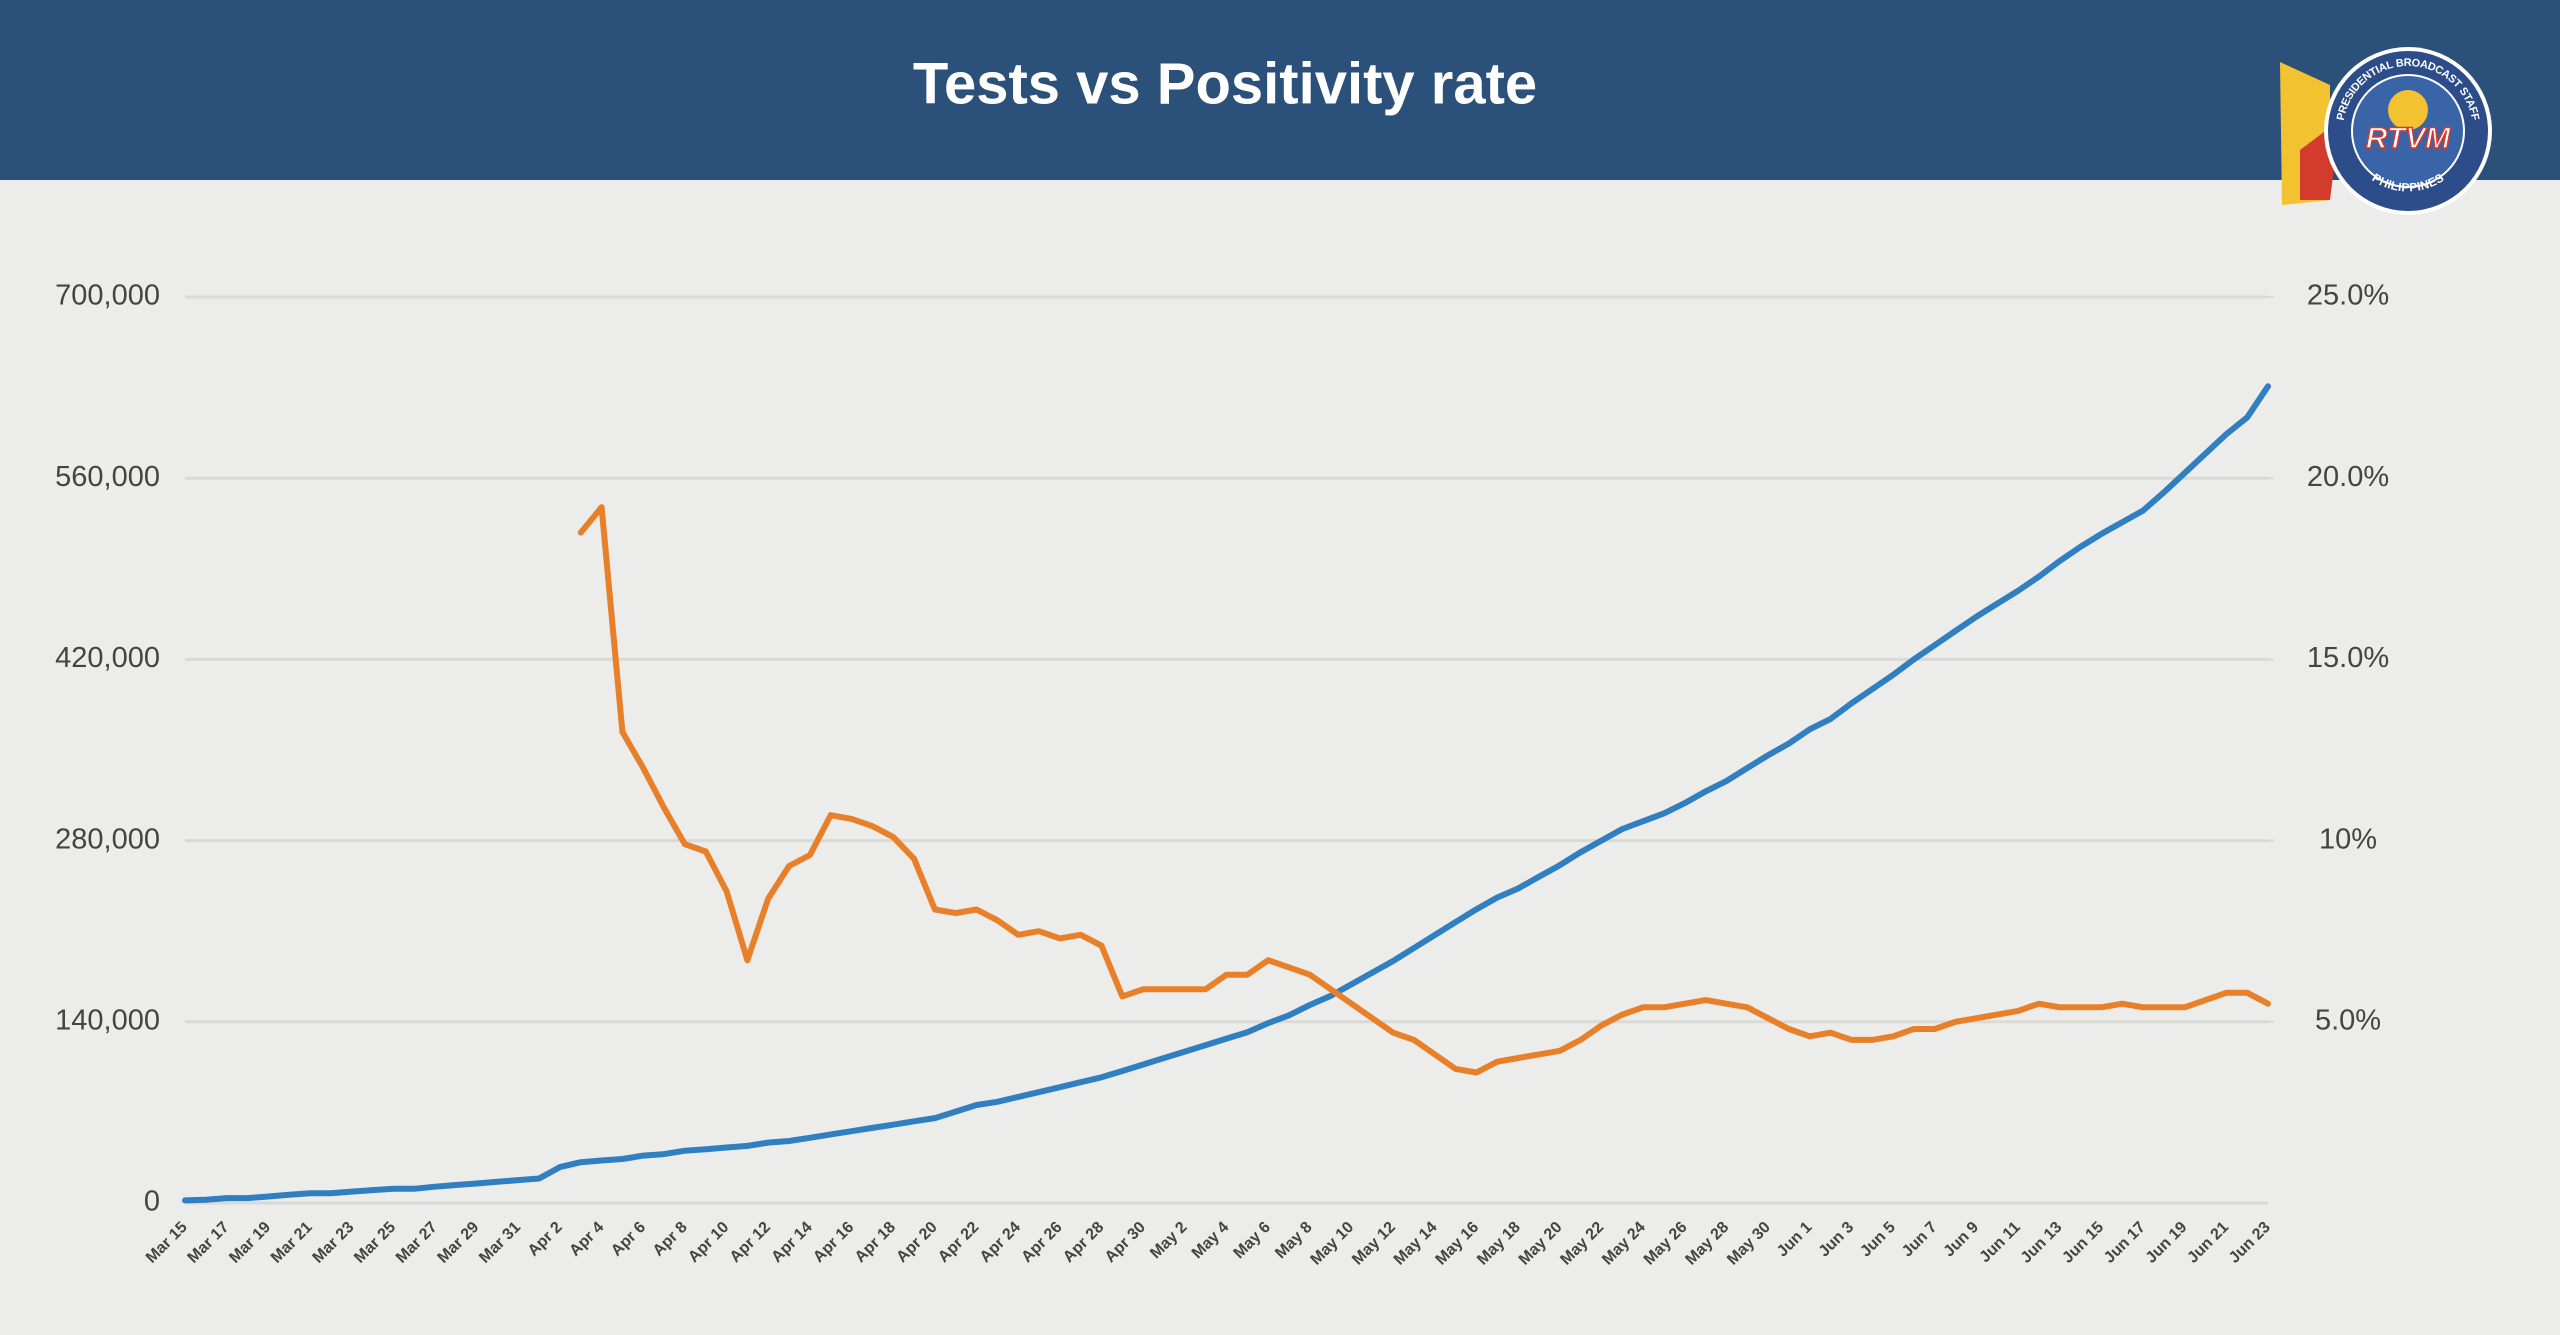 This screenshot has width=2560, height=1335. I want to click on chart-title: Tests vs Positivity rate, so click(1225, 83).